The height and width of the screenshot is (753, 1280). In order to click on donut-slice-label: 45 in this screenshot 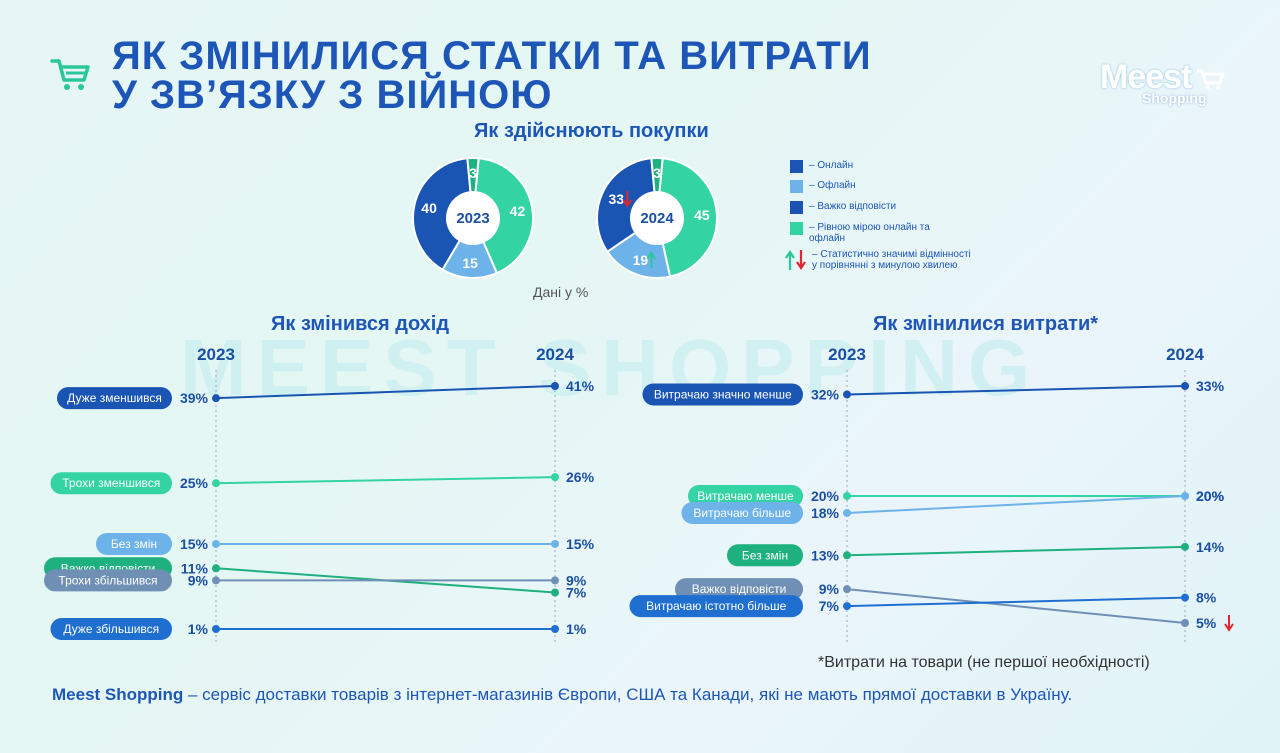, I will do `click(702, 215)`.